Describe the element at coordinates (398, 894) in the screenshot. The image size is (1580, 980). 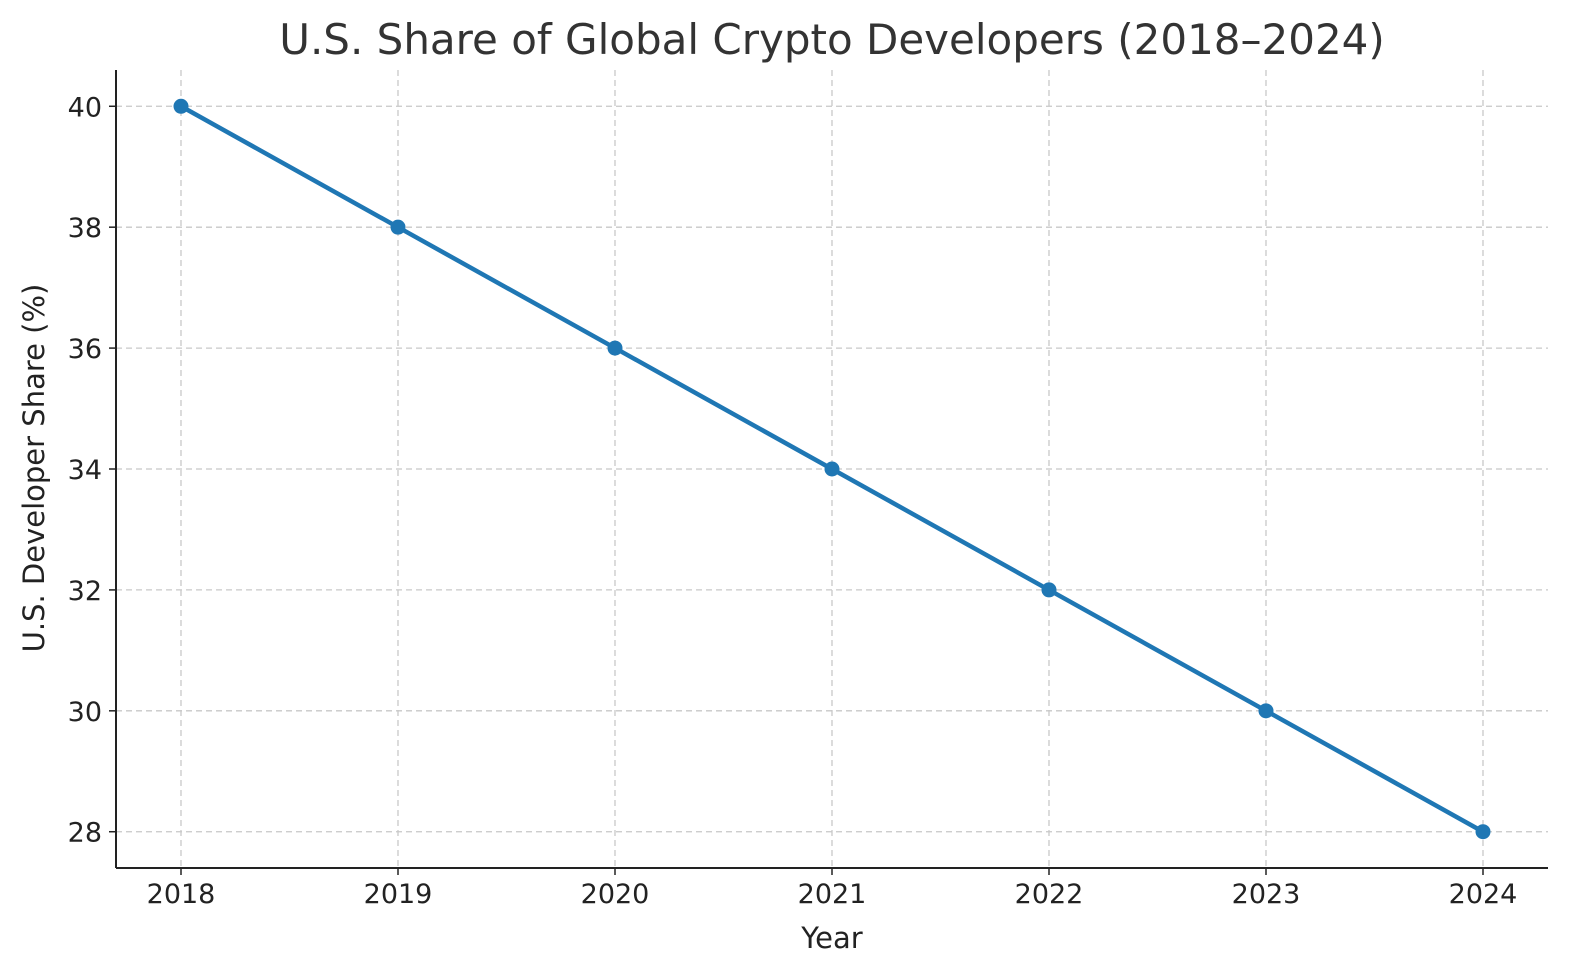
I see `x-tick-label: 2019` at that location.